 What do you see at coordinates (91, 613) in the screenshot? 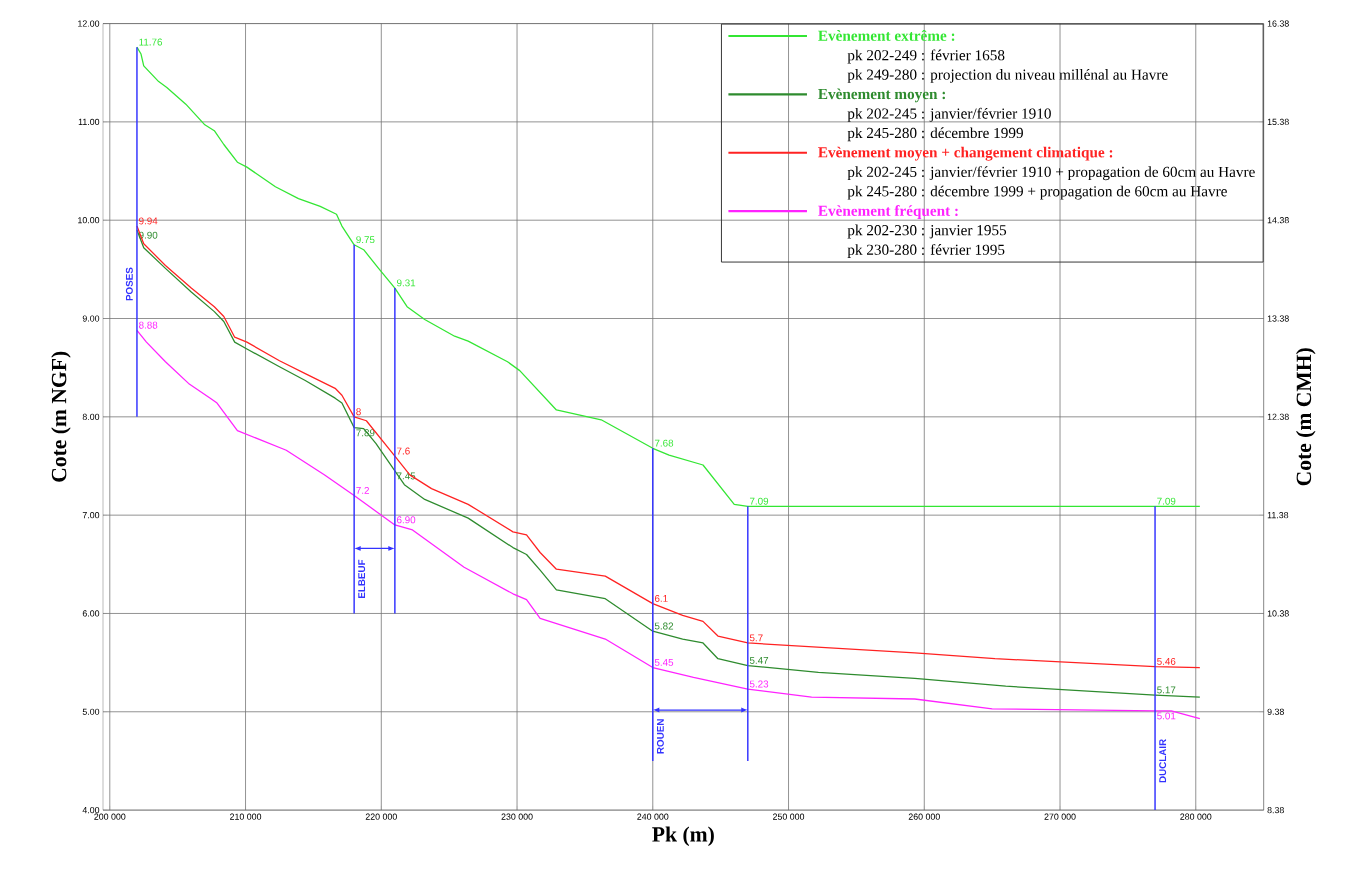
I see `y-tick-label: 6.00` at bounding box center [91, 613].